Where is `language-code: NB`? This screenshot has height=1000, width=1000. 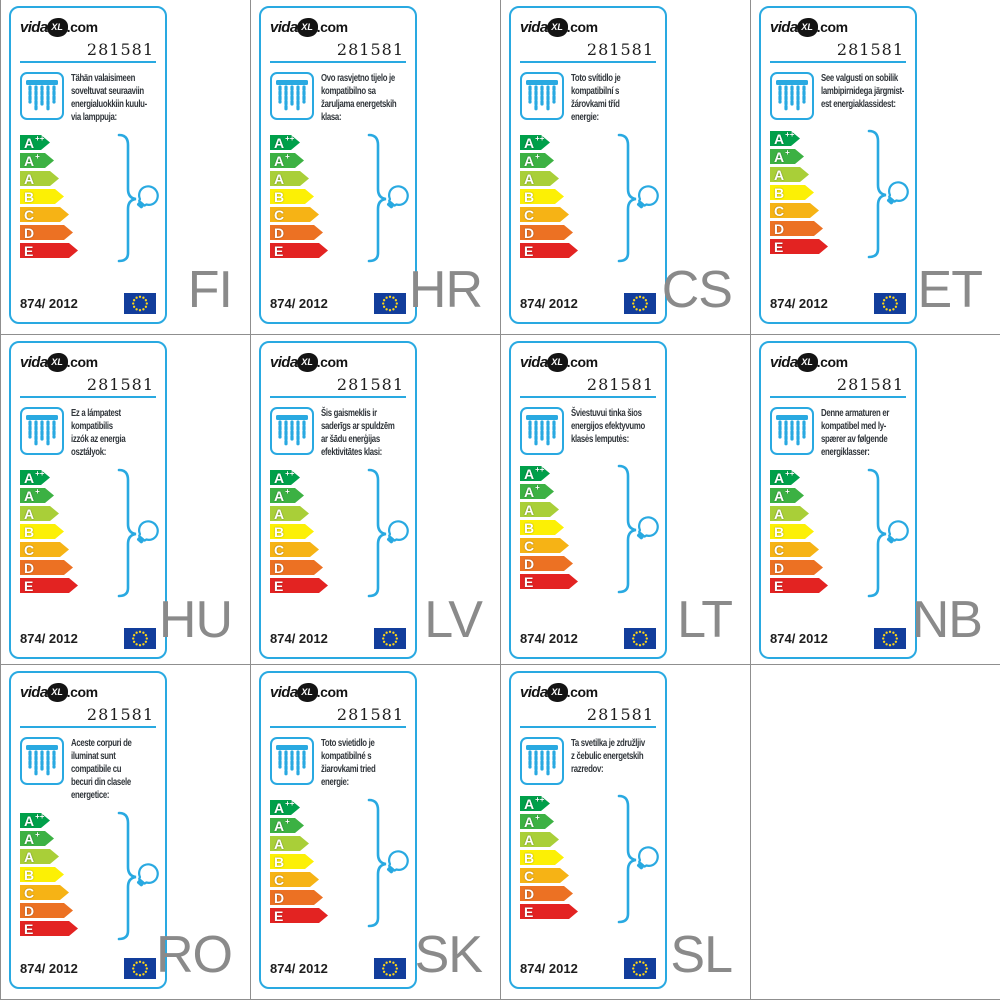 language-code: NB is located at coordinates (947, 620).